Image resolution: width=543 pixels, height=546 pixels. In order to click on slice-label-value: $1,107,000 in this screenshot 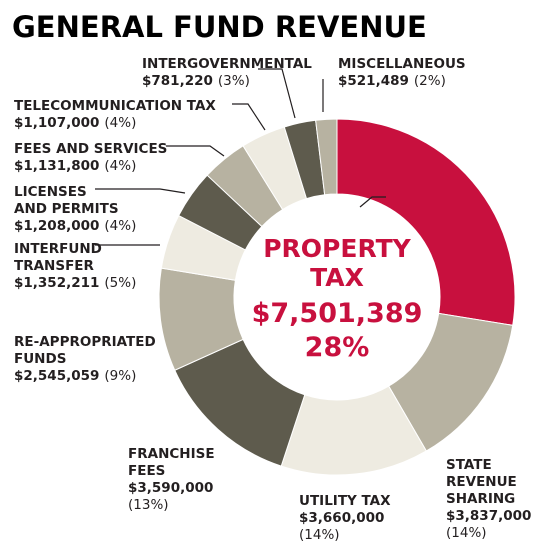, I will do `click(56, 123)`.